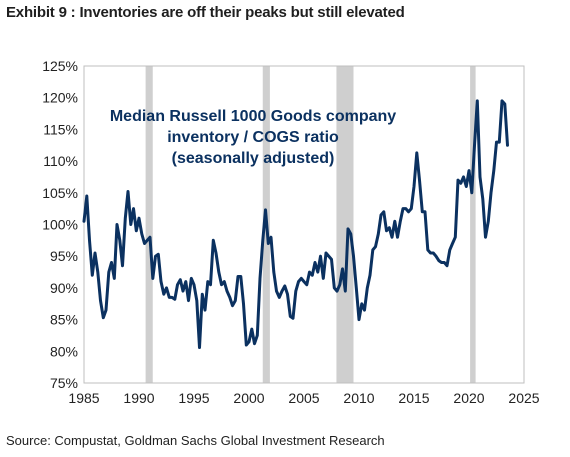  Describe the element at coordinates (64, 383) in the screenshot. I see `y-tick-label: 75%` at that location.